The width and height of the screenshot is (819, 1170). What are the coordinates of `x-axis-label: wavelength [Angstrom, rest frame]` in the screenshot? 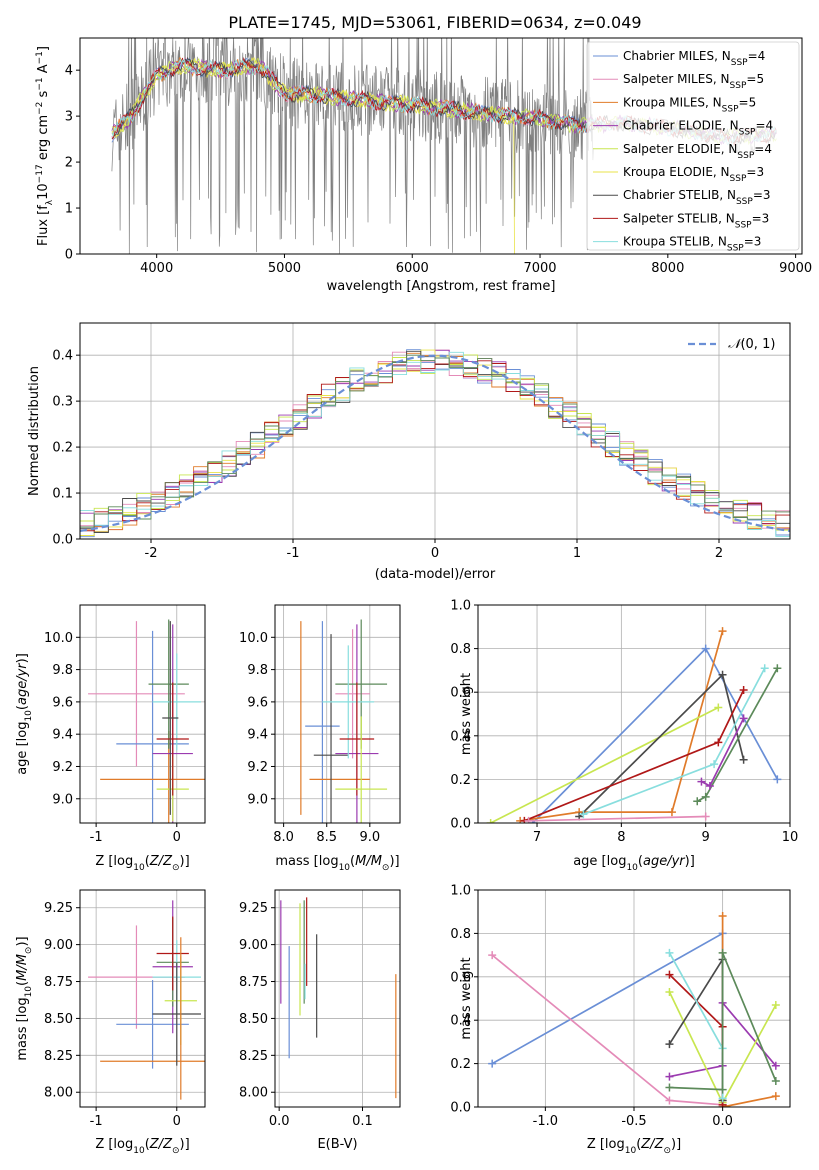 It's located at (441, 286).